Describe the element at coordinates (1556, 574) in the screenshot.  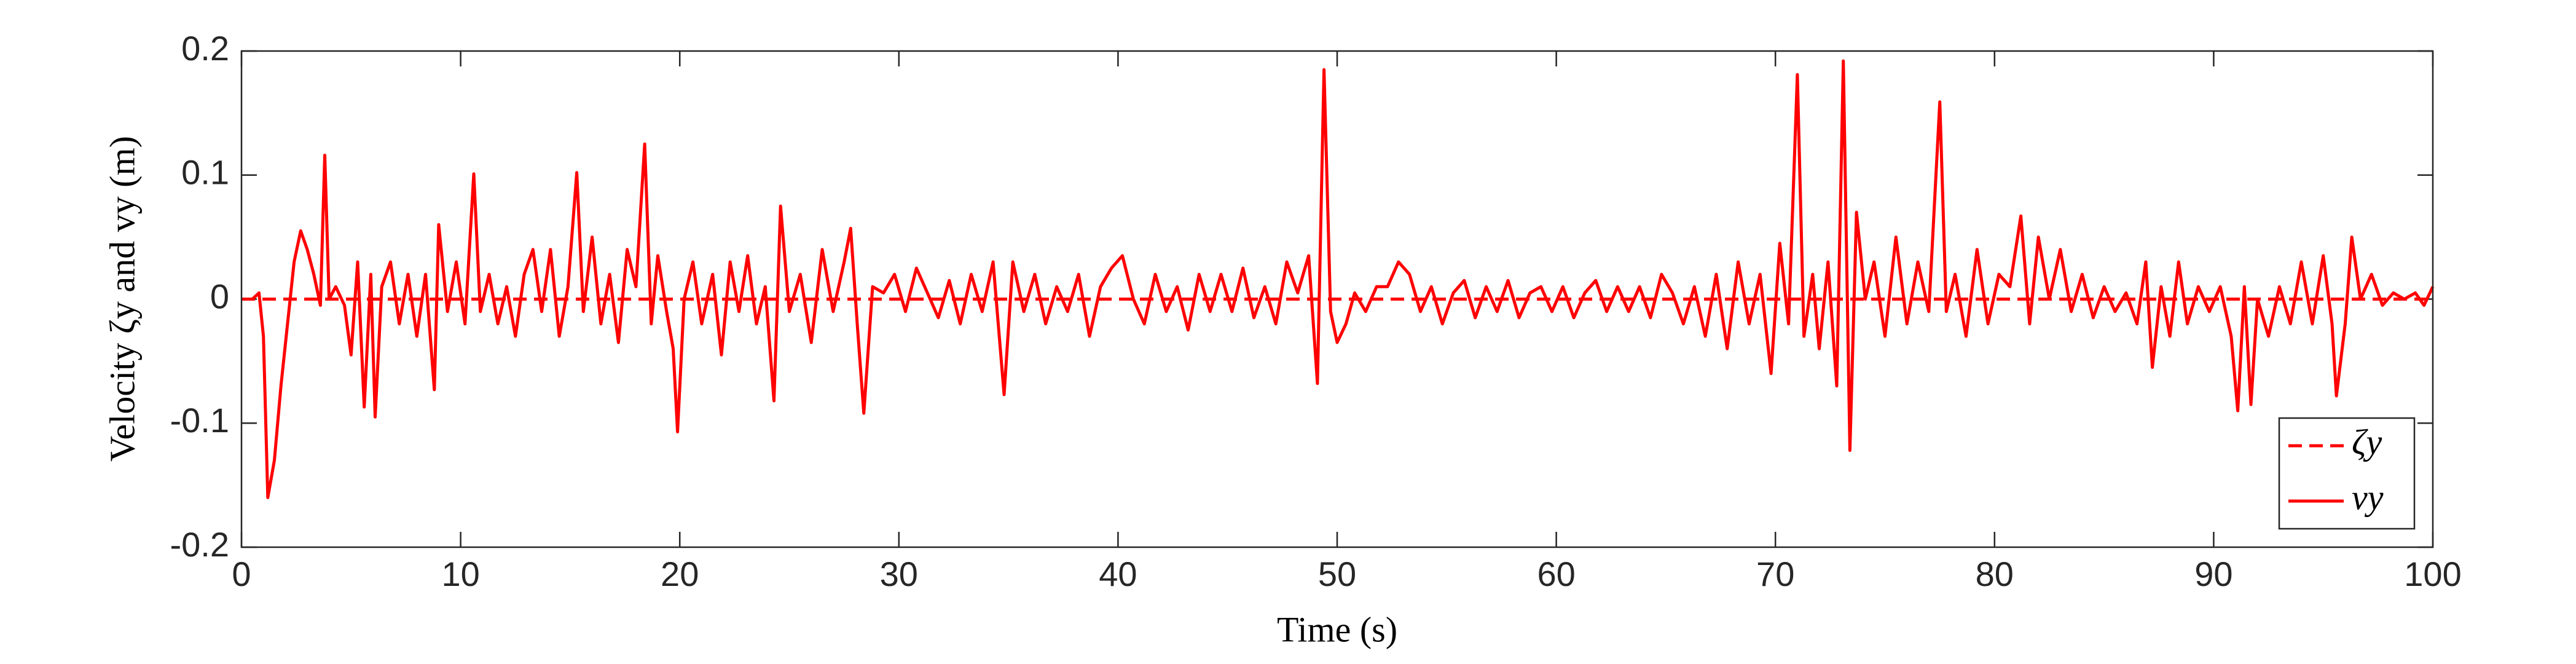
I see `x-tick-label: 60` at that location.